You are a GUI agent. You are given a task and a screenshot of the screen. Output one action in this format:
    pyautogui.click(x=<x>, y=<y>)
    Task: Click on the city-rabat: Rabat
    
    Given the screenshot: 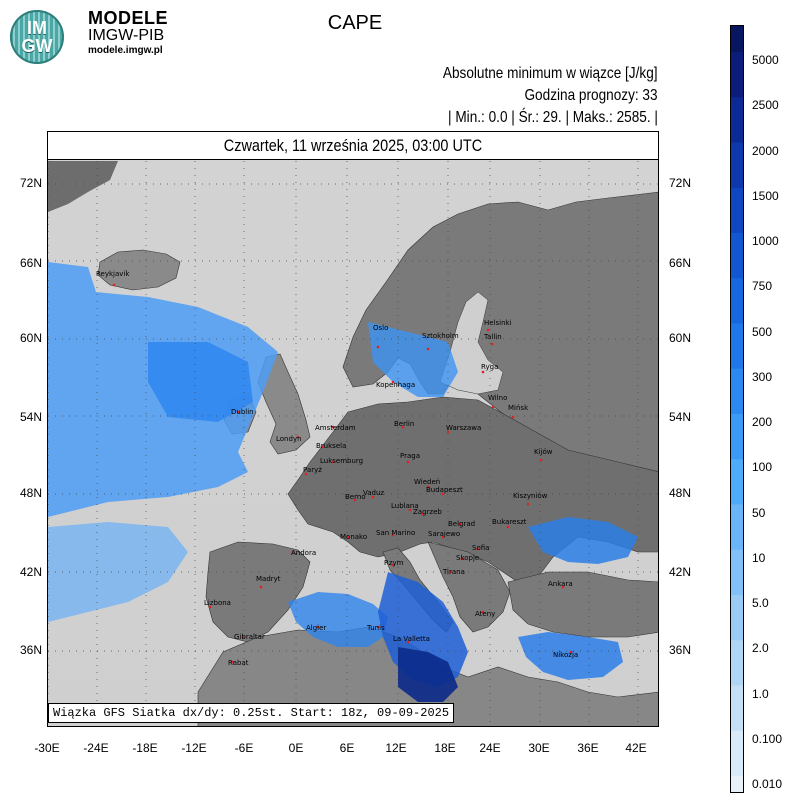 What is the action you would take?
    pyautogui.click(x=238, y=663)
    